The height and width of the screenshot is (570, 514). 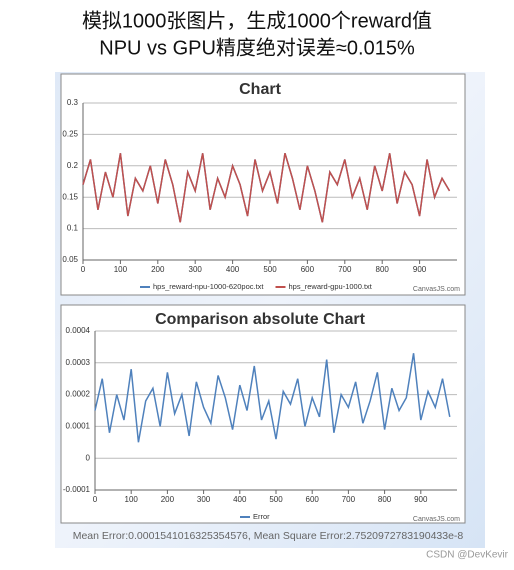 I want to click on chart-title: Chart, so click(x=260, y=89).